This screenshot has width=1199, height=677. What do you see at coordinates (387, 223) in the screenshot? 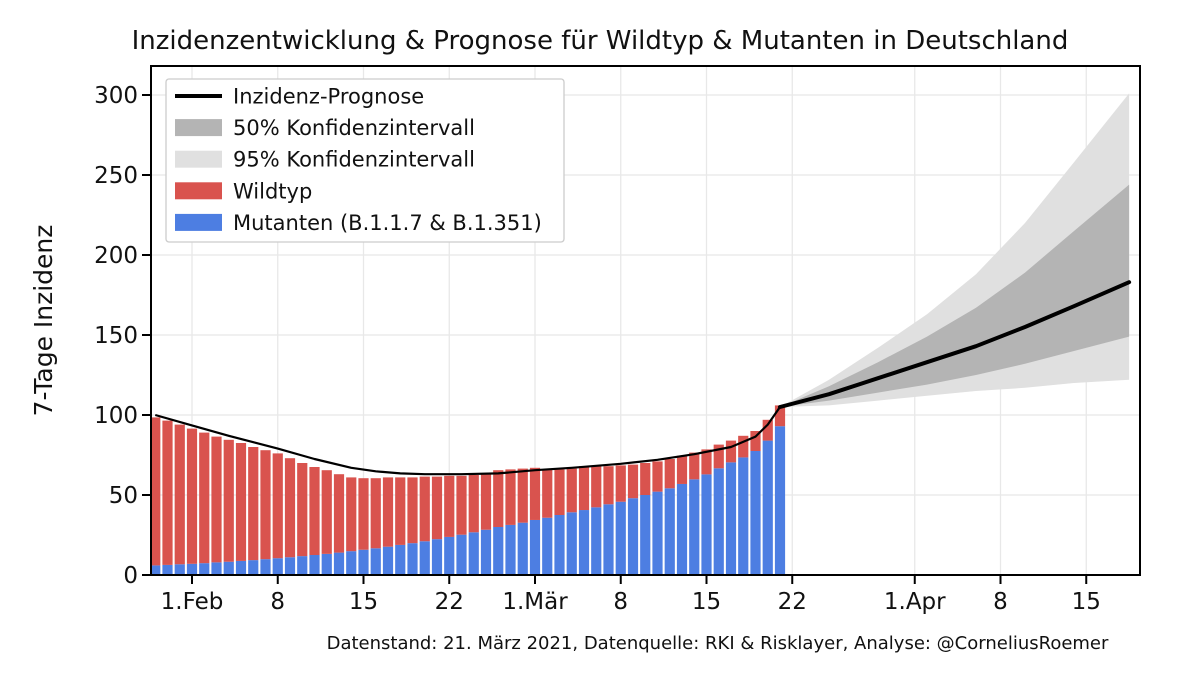
I see `legend-label: Mutanten (B.1.1.7 & B.1.351)` at bounding box center [387, 223].